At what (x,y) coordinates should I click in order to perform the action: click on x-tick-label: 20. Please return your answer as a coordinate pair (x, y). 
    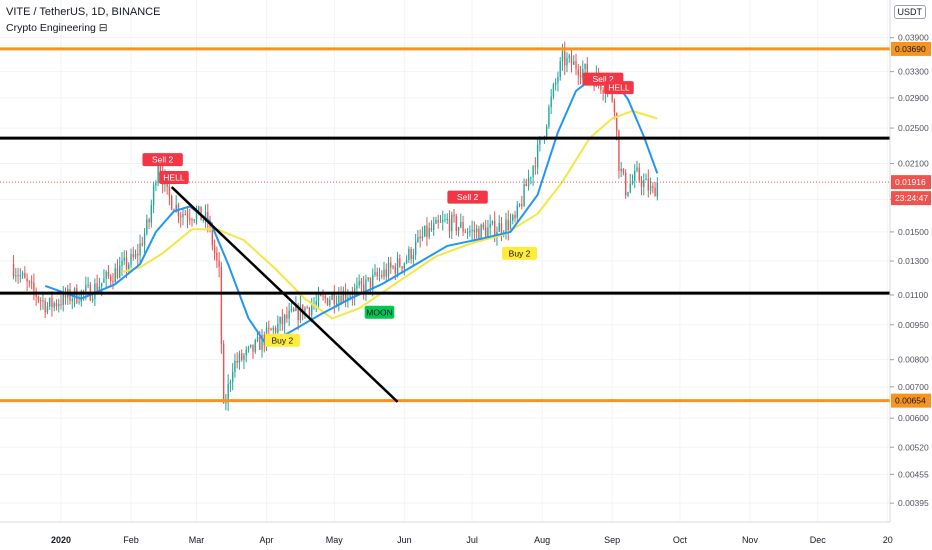
    Looking at the image, I should click on (888, 540).